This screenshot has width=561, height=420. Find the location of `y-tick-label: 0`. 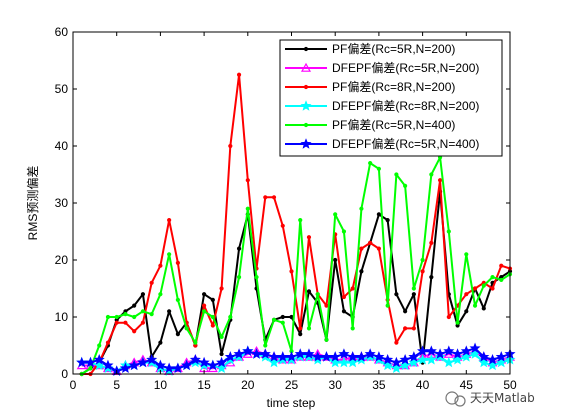

y-tick-label: 0 is located at coordinates (64, 374).